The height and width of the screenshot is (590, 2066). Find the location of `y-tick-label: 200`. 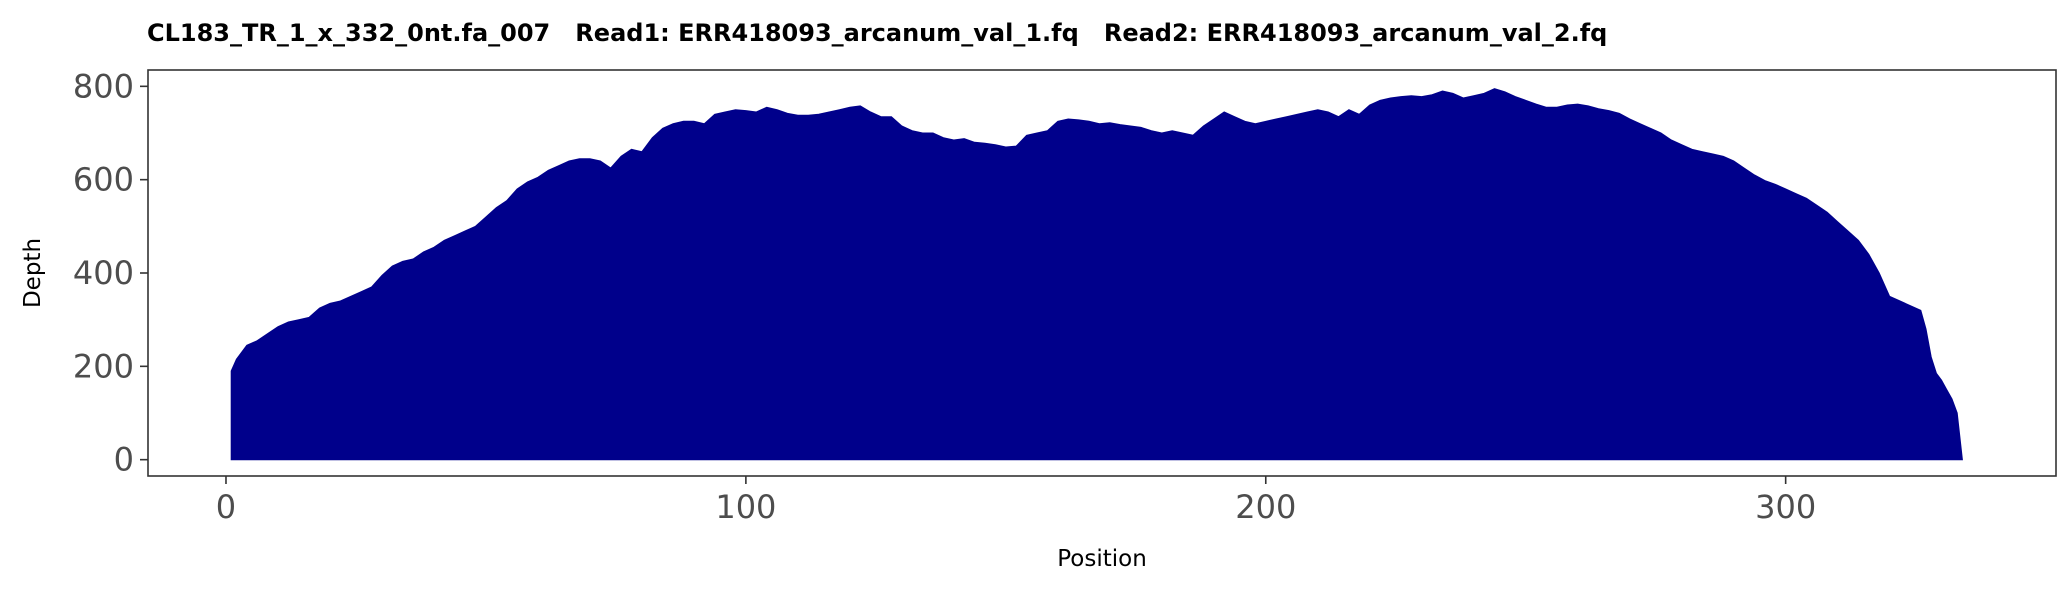

y-tick-label: 200 is located at coordinates (103, 366).